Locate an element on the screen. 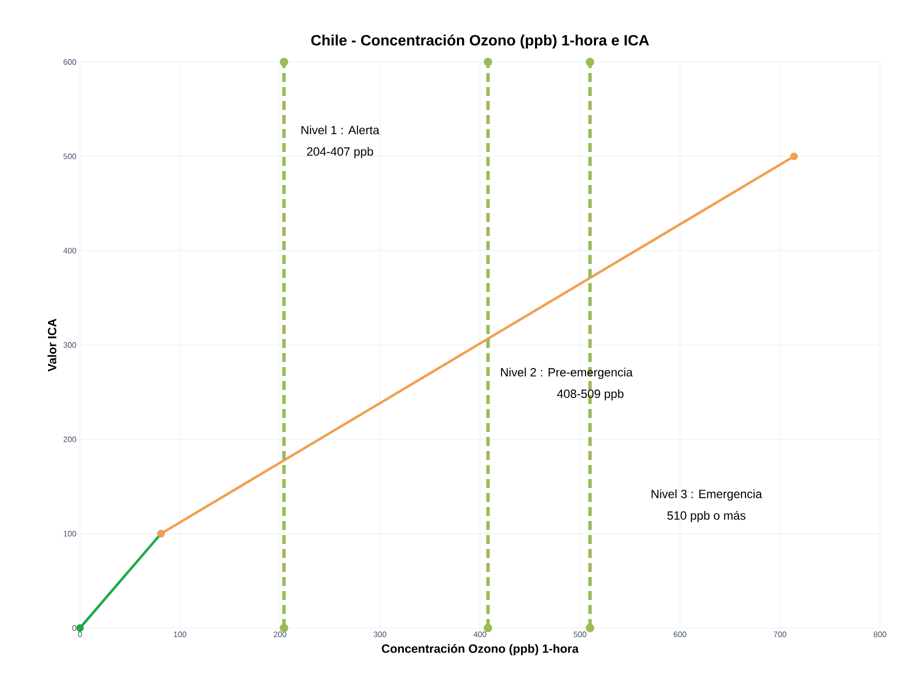 The height and width of the screenshot is (685, 908). annotation: 510 ppb o más is located at coordinates (706, 516).